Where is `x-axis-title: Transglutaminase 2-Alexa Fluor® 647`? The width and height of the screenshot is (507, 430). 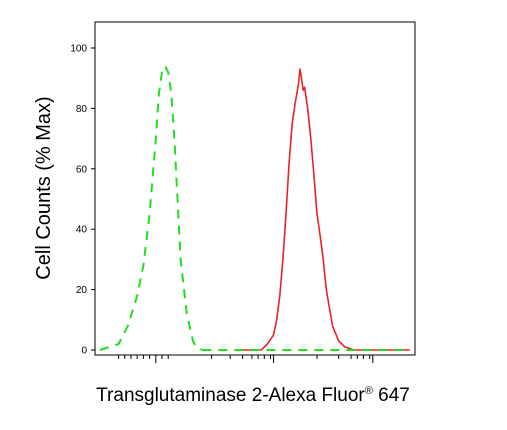 x-axis-title: Transglutaminase 2-Alexa Fluor® 647 is located at coordinates (253, 395).